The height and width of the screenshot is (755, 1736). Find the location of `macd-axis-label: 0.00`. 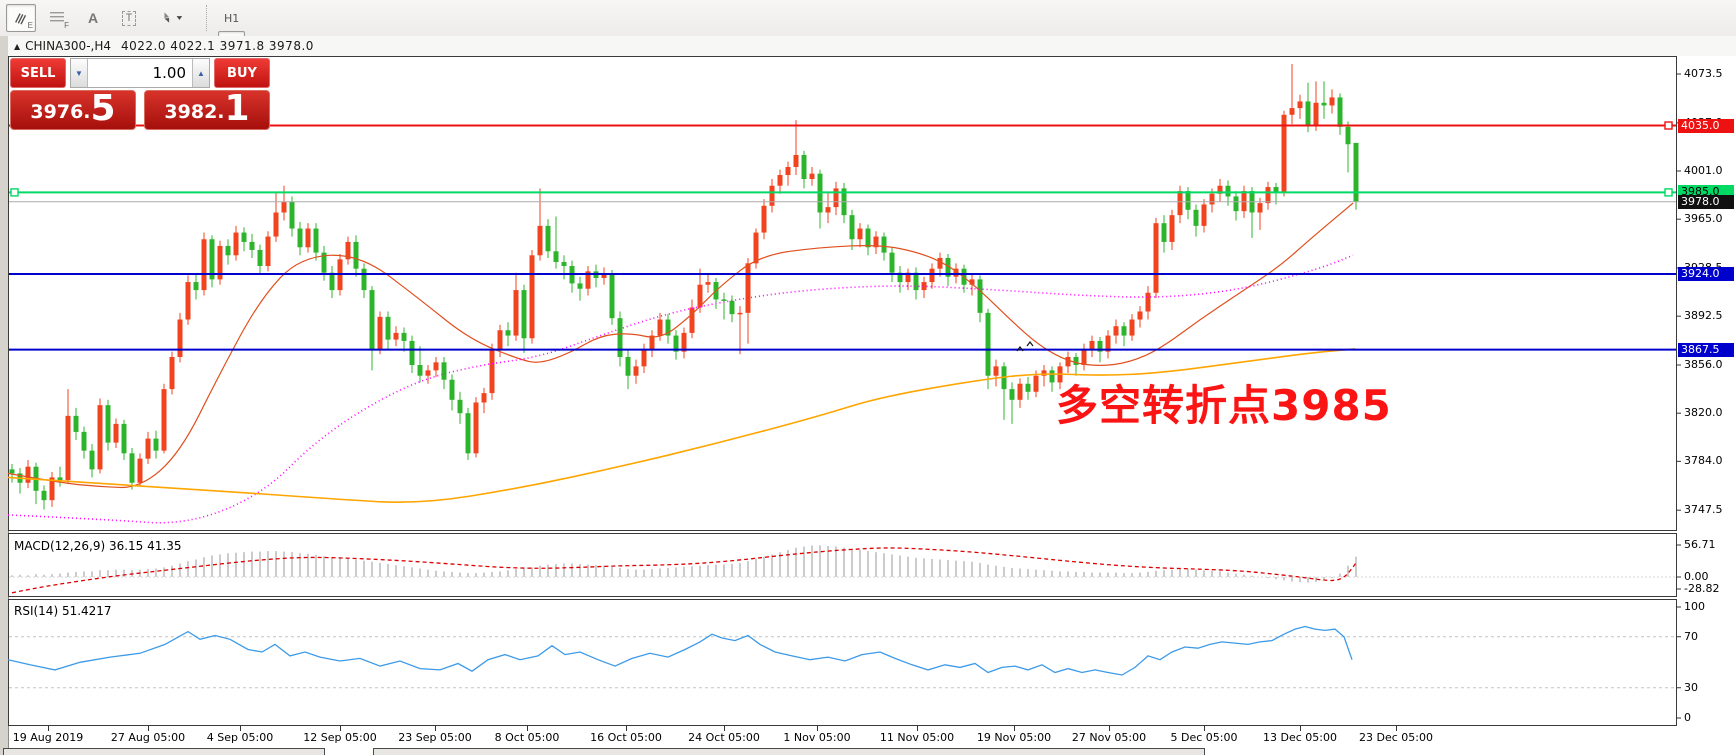

macd-axis-label: 0.00 is located at coordinates (1696, 576).